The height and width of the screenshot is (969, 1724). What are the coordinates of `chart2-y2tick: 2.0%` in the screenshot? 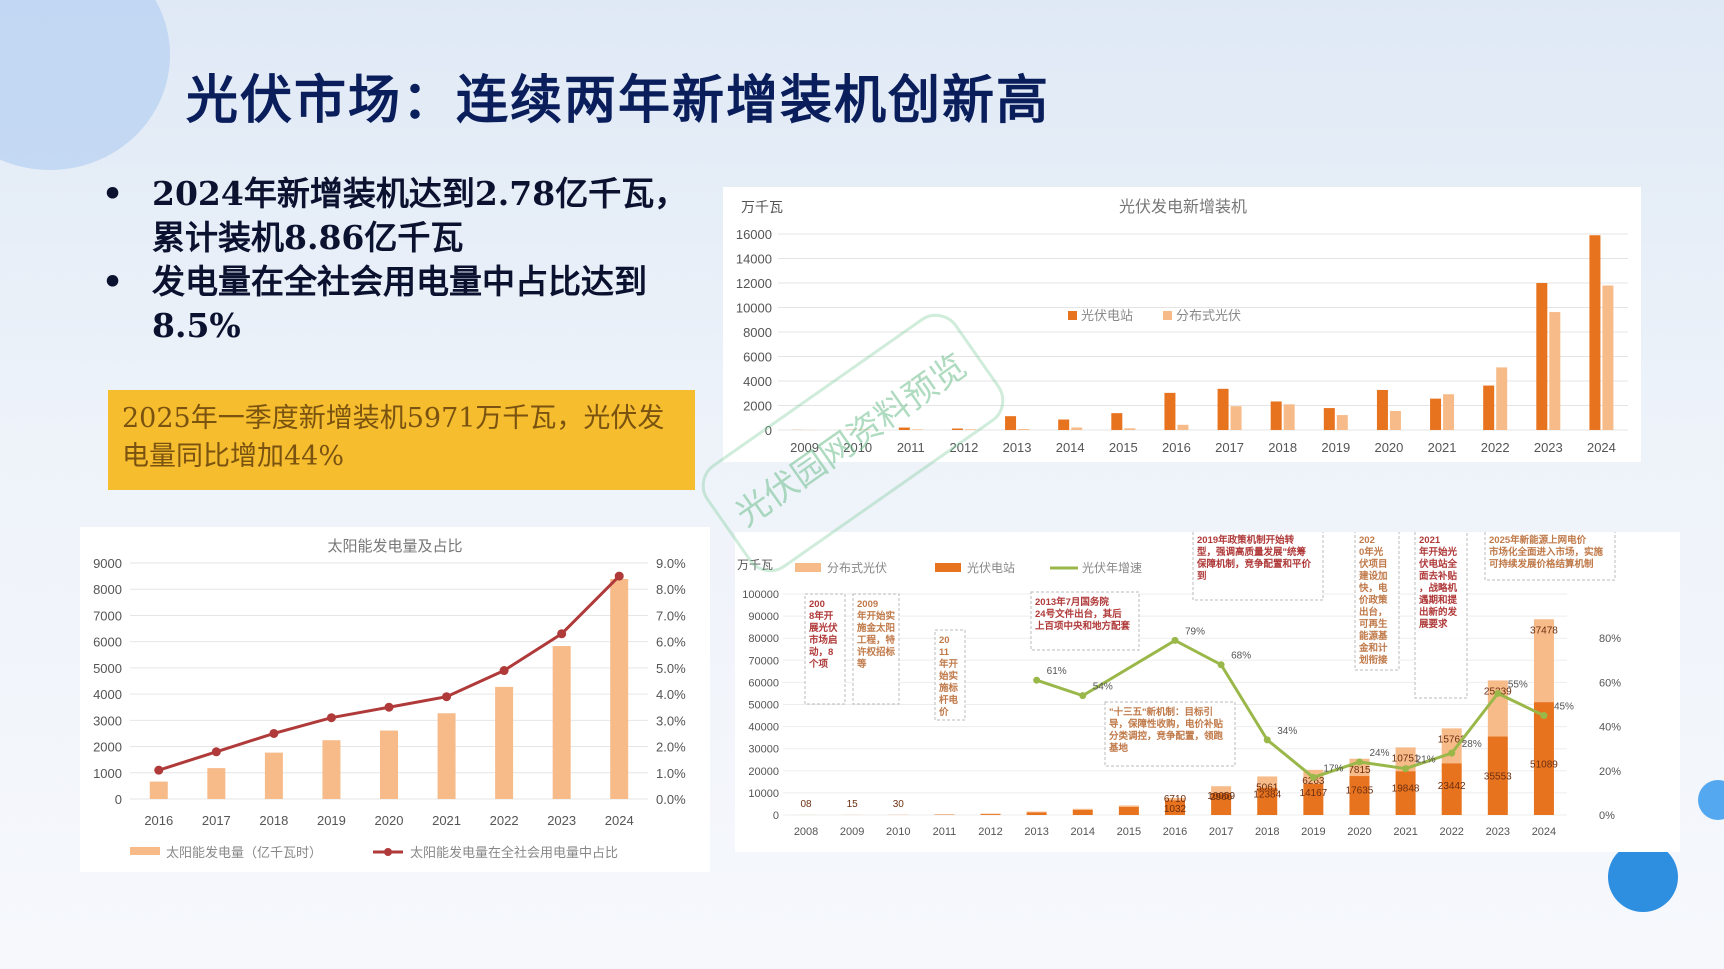 It's located at (671, 747).